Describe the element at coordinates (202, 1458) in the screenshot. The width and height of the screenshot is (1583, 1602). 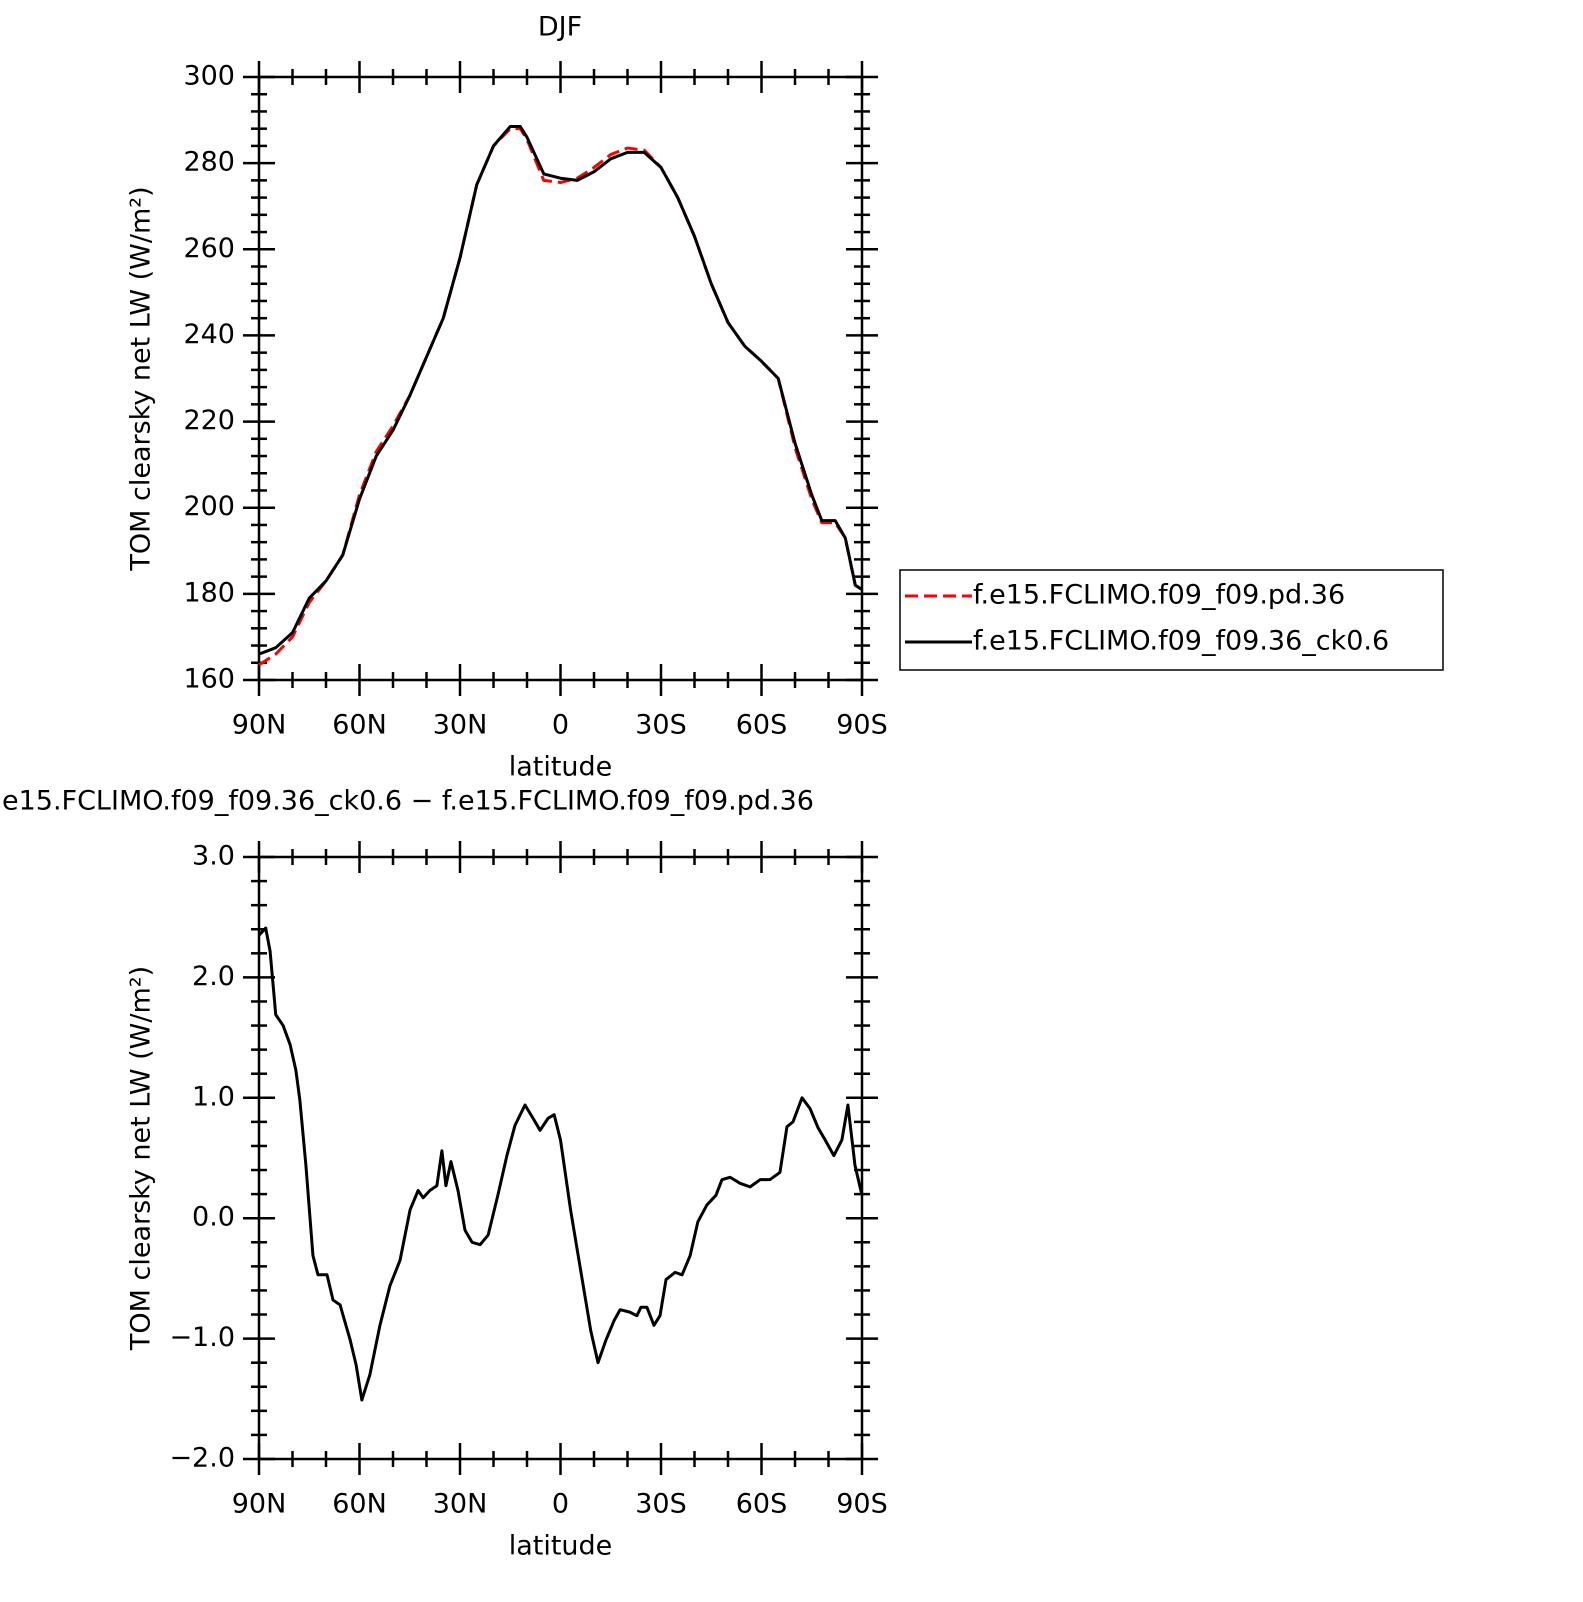
I see `y-tick-label: −2.0` at that location.